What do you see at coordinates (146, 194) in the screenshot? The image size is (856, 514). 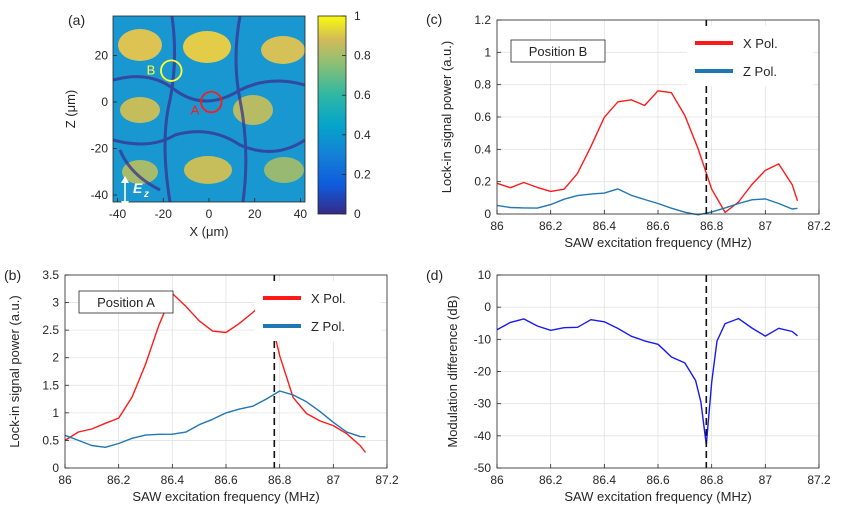 I see `field-subscript: z` at bounding box center [146, 194].